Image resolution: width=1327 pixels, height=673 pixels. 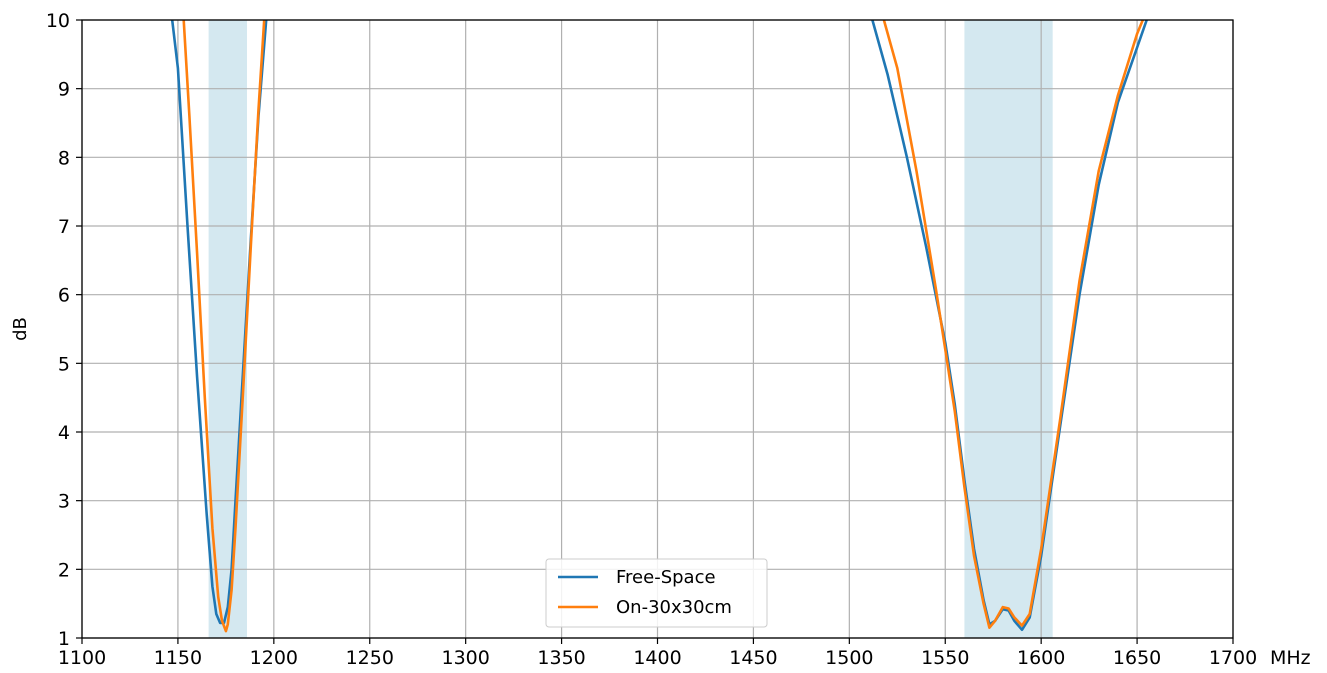 I want to click on y-tick-label: 7, so click(x=64, y=227).